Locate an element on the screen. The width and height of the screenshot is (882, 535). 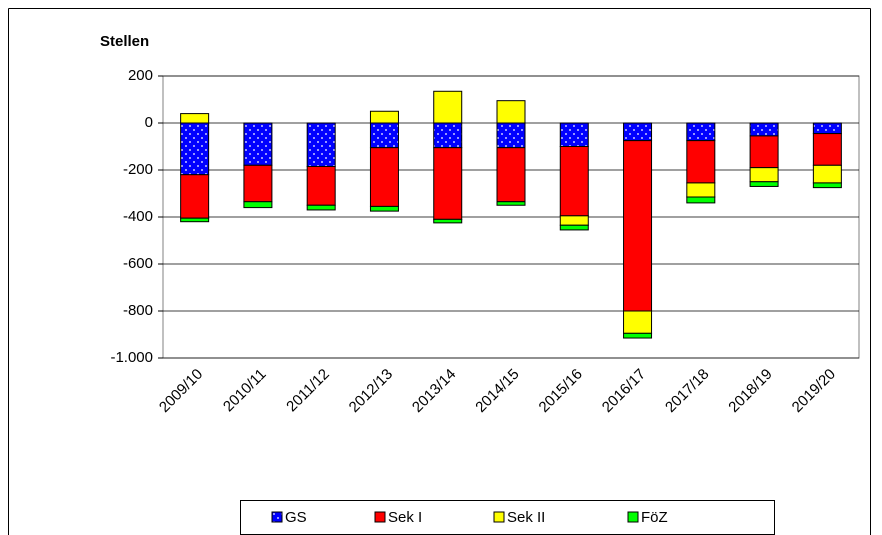
y-tick-label: -1.000 is located at coordinates (131, 357).